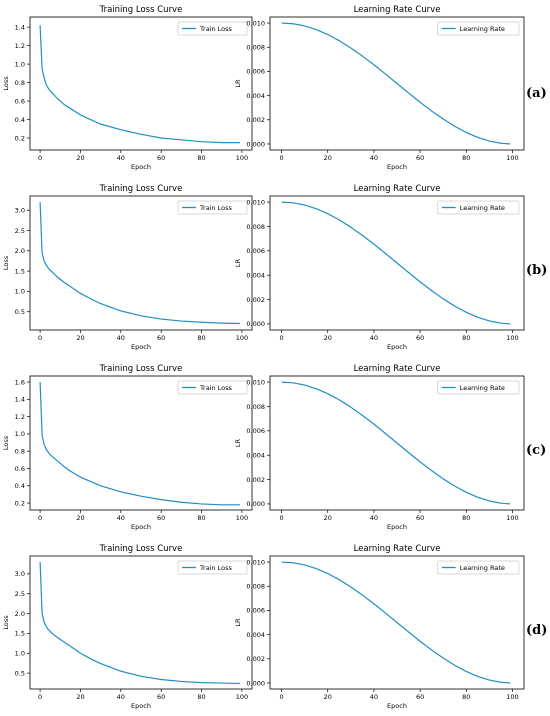 This screenshot has height=716, width=550. What do you see at coordinates (20, 231) in the screenshot?
I see `y-tick-label: 2.5` at bounding box center [20, 231].